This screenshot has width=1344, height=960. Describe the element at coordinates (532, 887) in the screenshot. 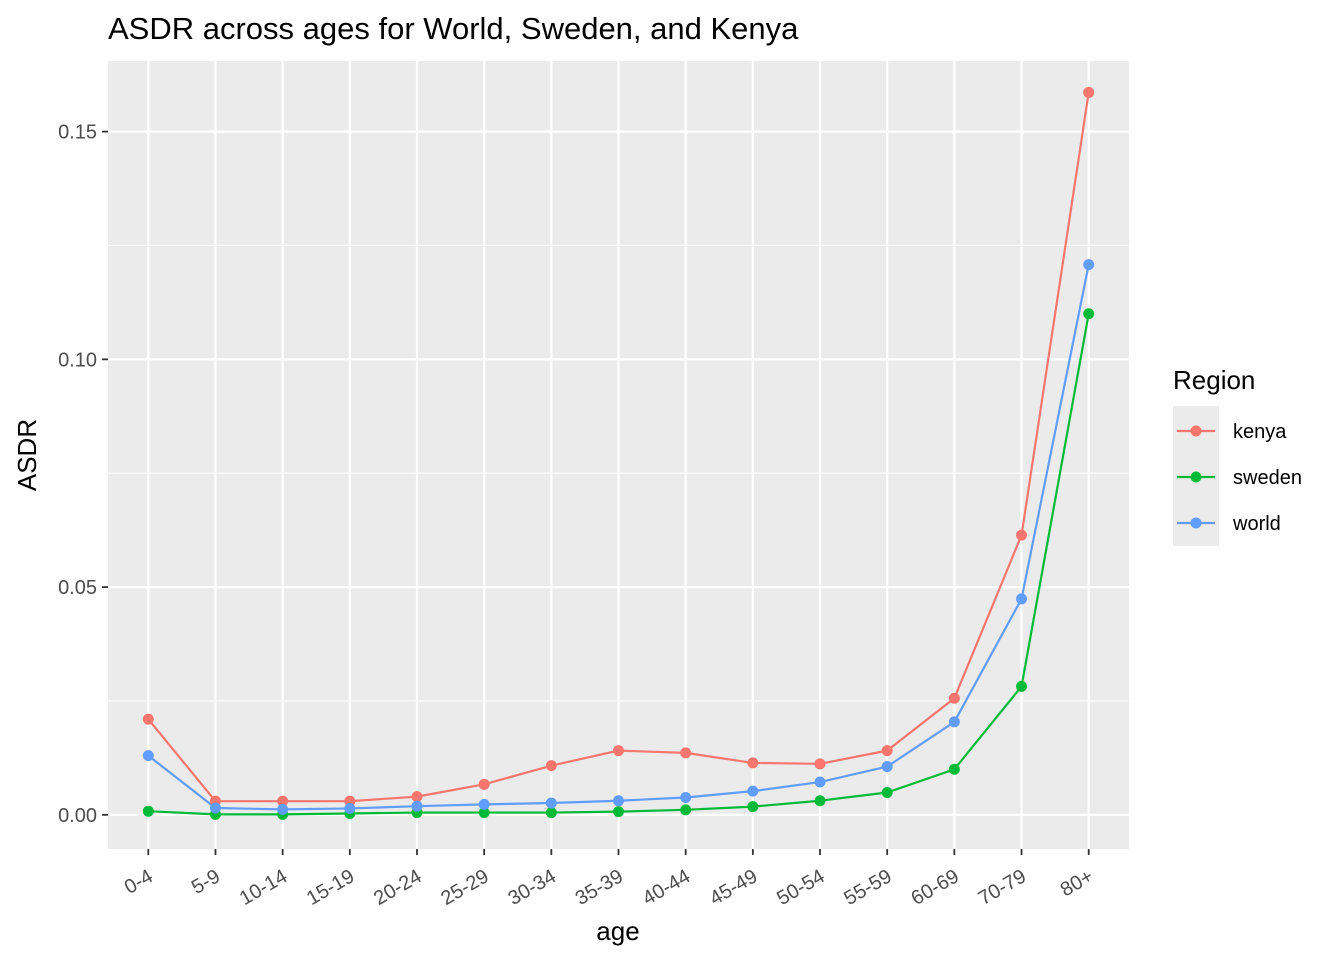

I see `x-tick-label: 30-34` at that location.